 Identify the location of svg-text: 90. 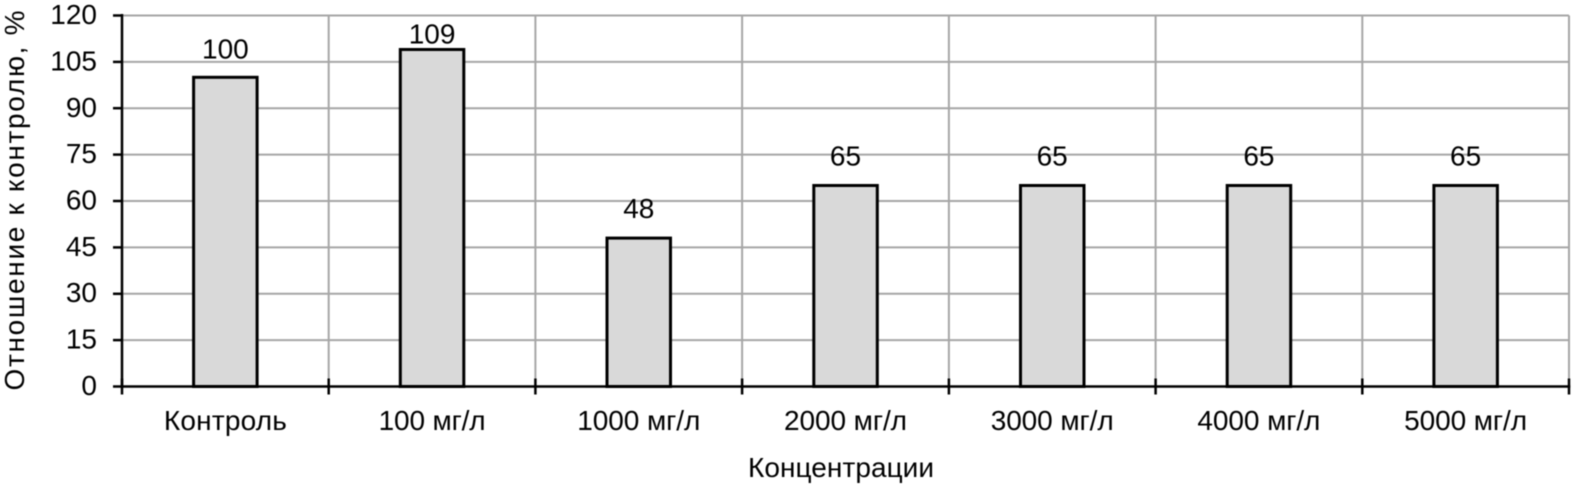
(81, 107).